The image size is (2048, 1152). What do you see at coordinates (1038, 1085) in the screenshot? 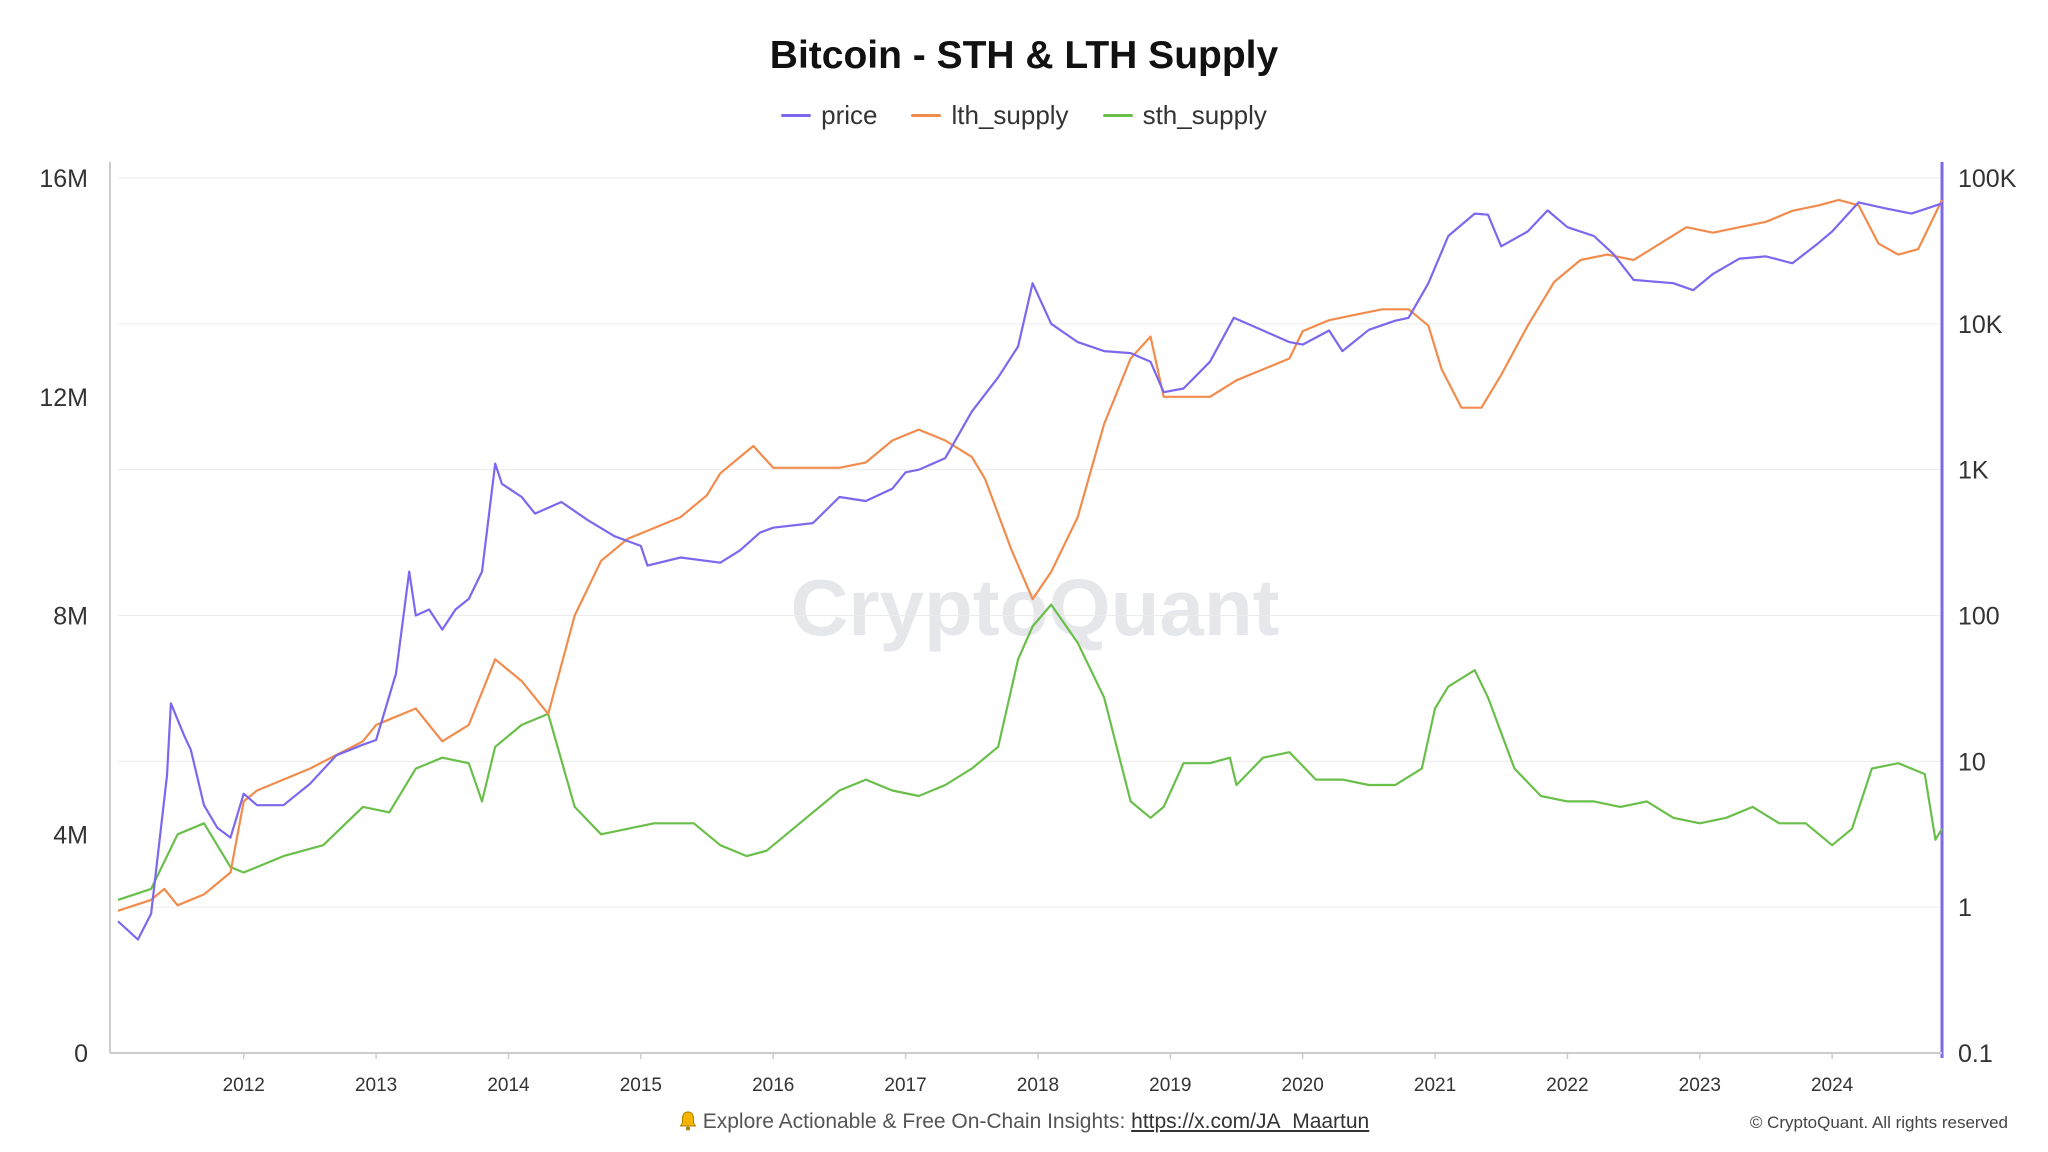
I see `x-tick-label: 2018` at bounding box center [1038, 1085].